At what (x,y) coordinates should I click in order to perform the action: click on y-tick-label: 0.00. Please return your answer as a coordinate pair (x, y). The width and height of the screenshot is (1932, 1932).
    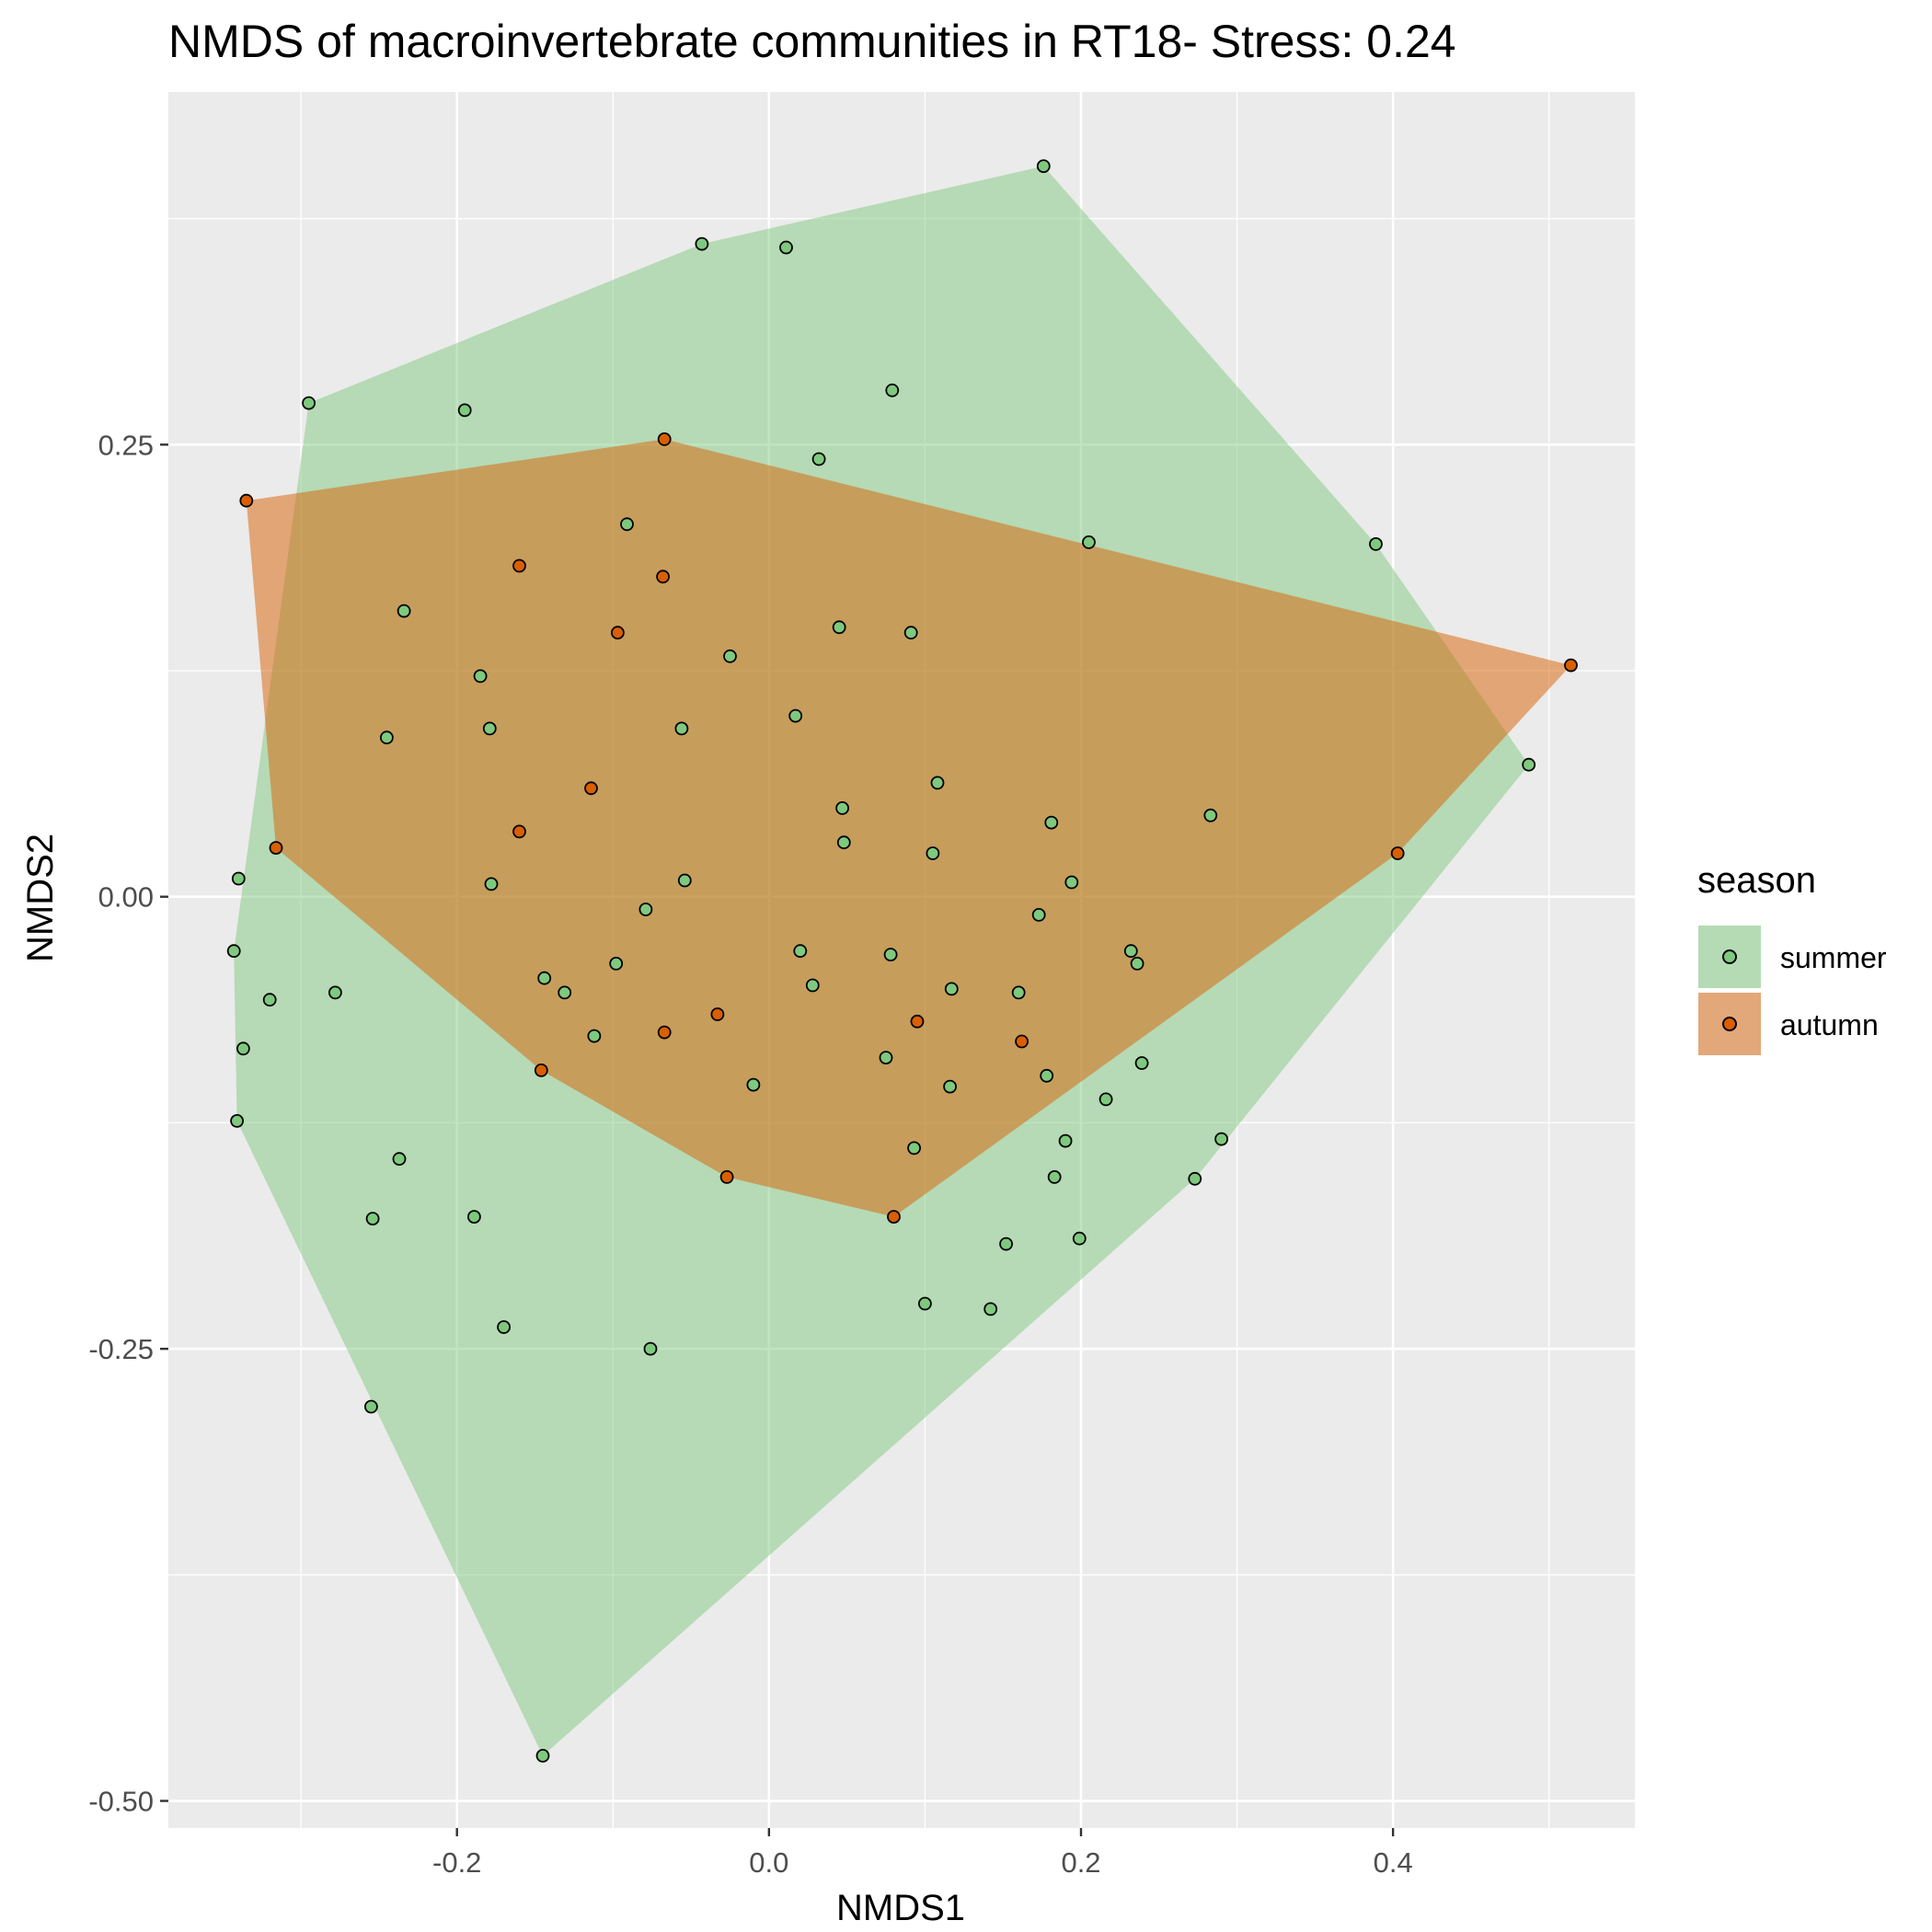
    Looking at the image, I should click on (126, 897).